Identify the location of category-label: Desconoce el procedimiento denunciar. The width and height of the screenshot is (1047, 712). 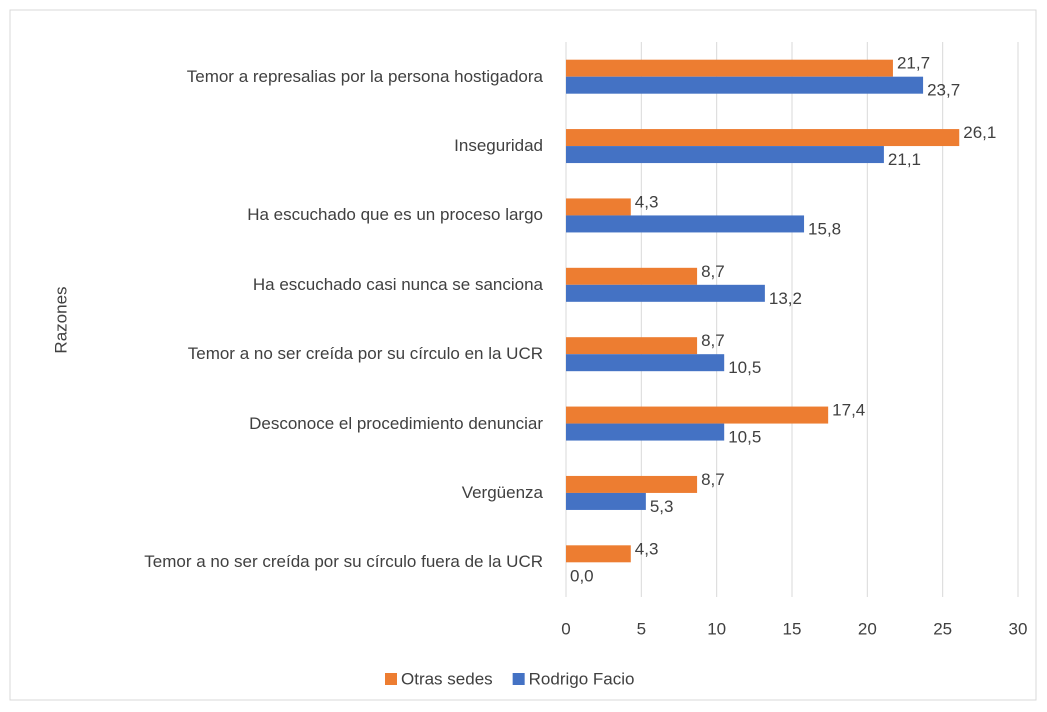
(396, 423).